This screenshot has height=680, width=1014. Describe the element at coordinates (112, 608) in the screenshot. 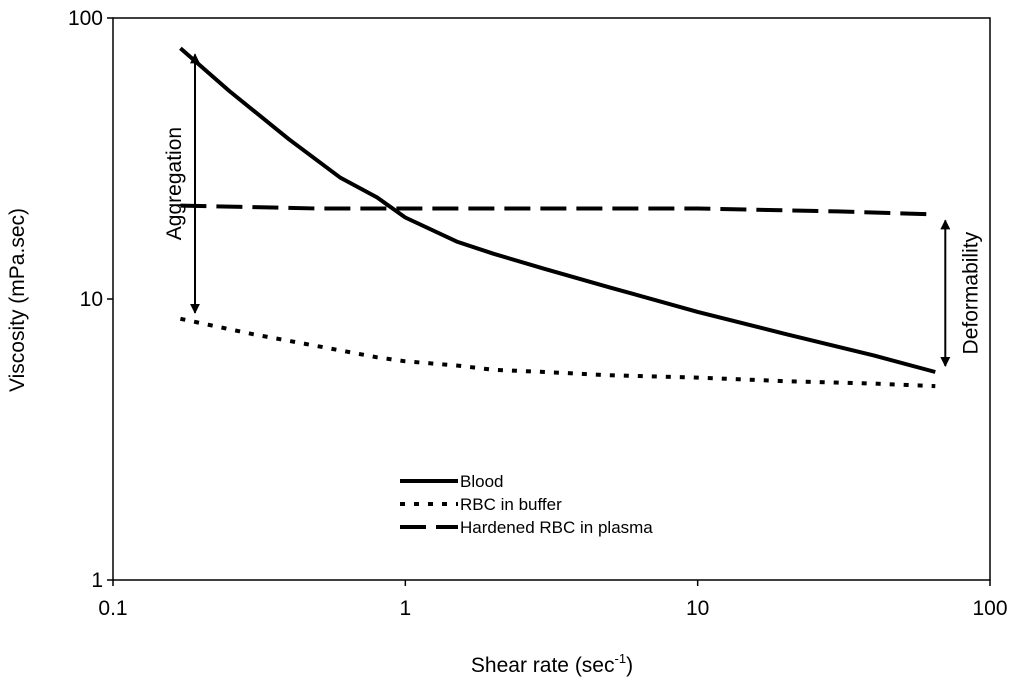

I see `x-tick-label: 0.1` at that location.